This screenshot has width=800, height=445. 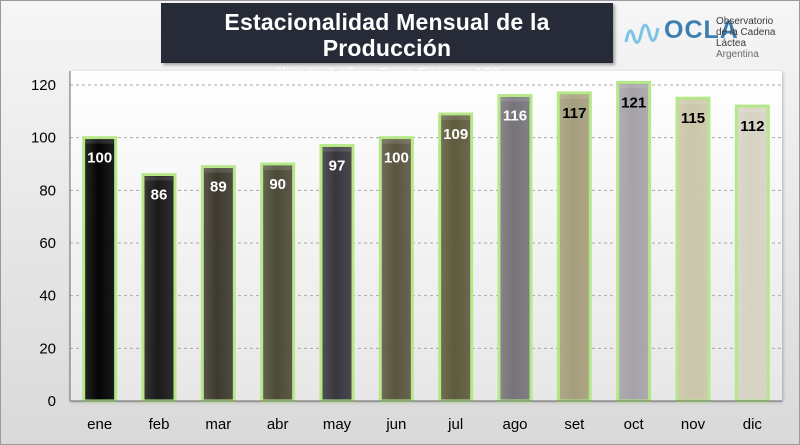 What do you see at coordinates (693, 118) in the screenshot?
I see `data-label-nov: 115` at bounding box center [693, 118].